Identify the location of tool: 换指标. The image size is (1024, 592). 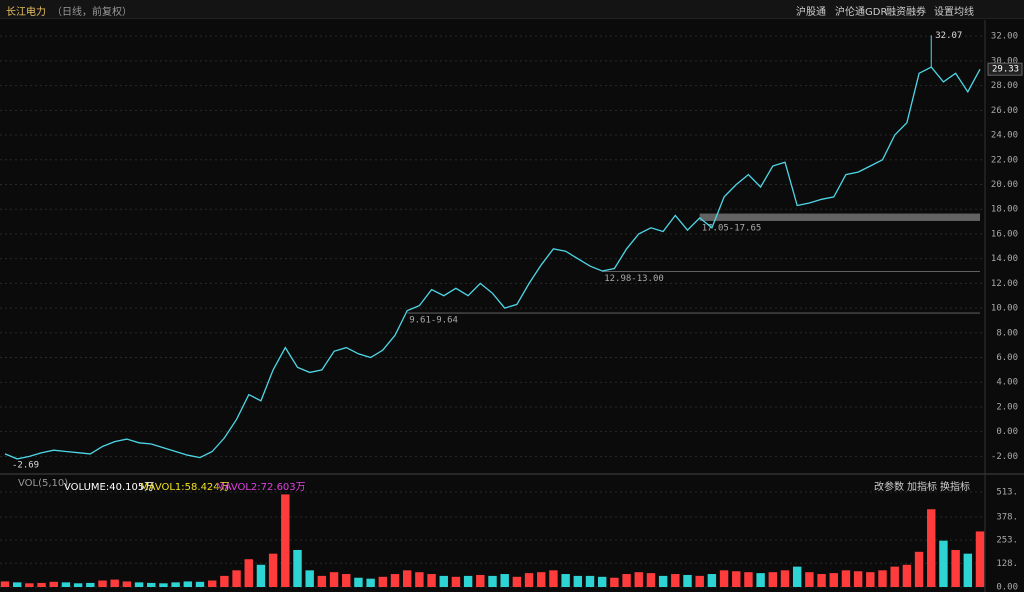
(955, 487).